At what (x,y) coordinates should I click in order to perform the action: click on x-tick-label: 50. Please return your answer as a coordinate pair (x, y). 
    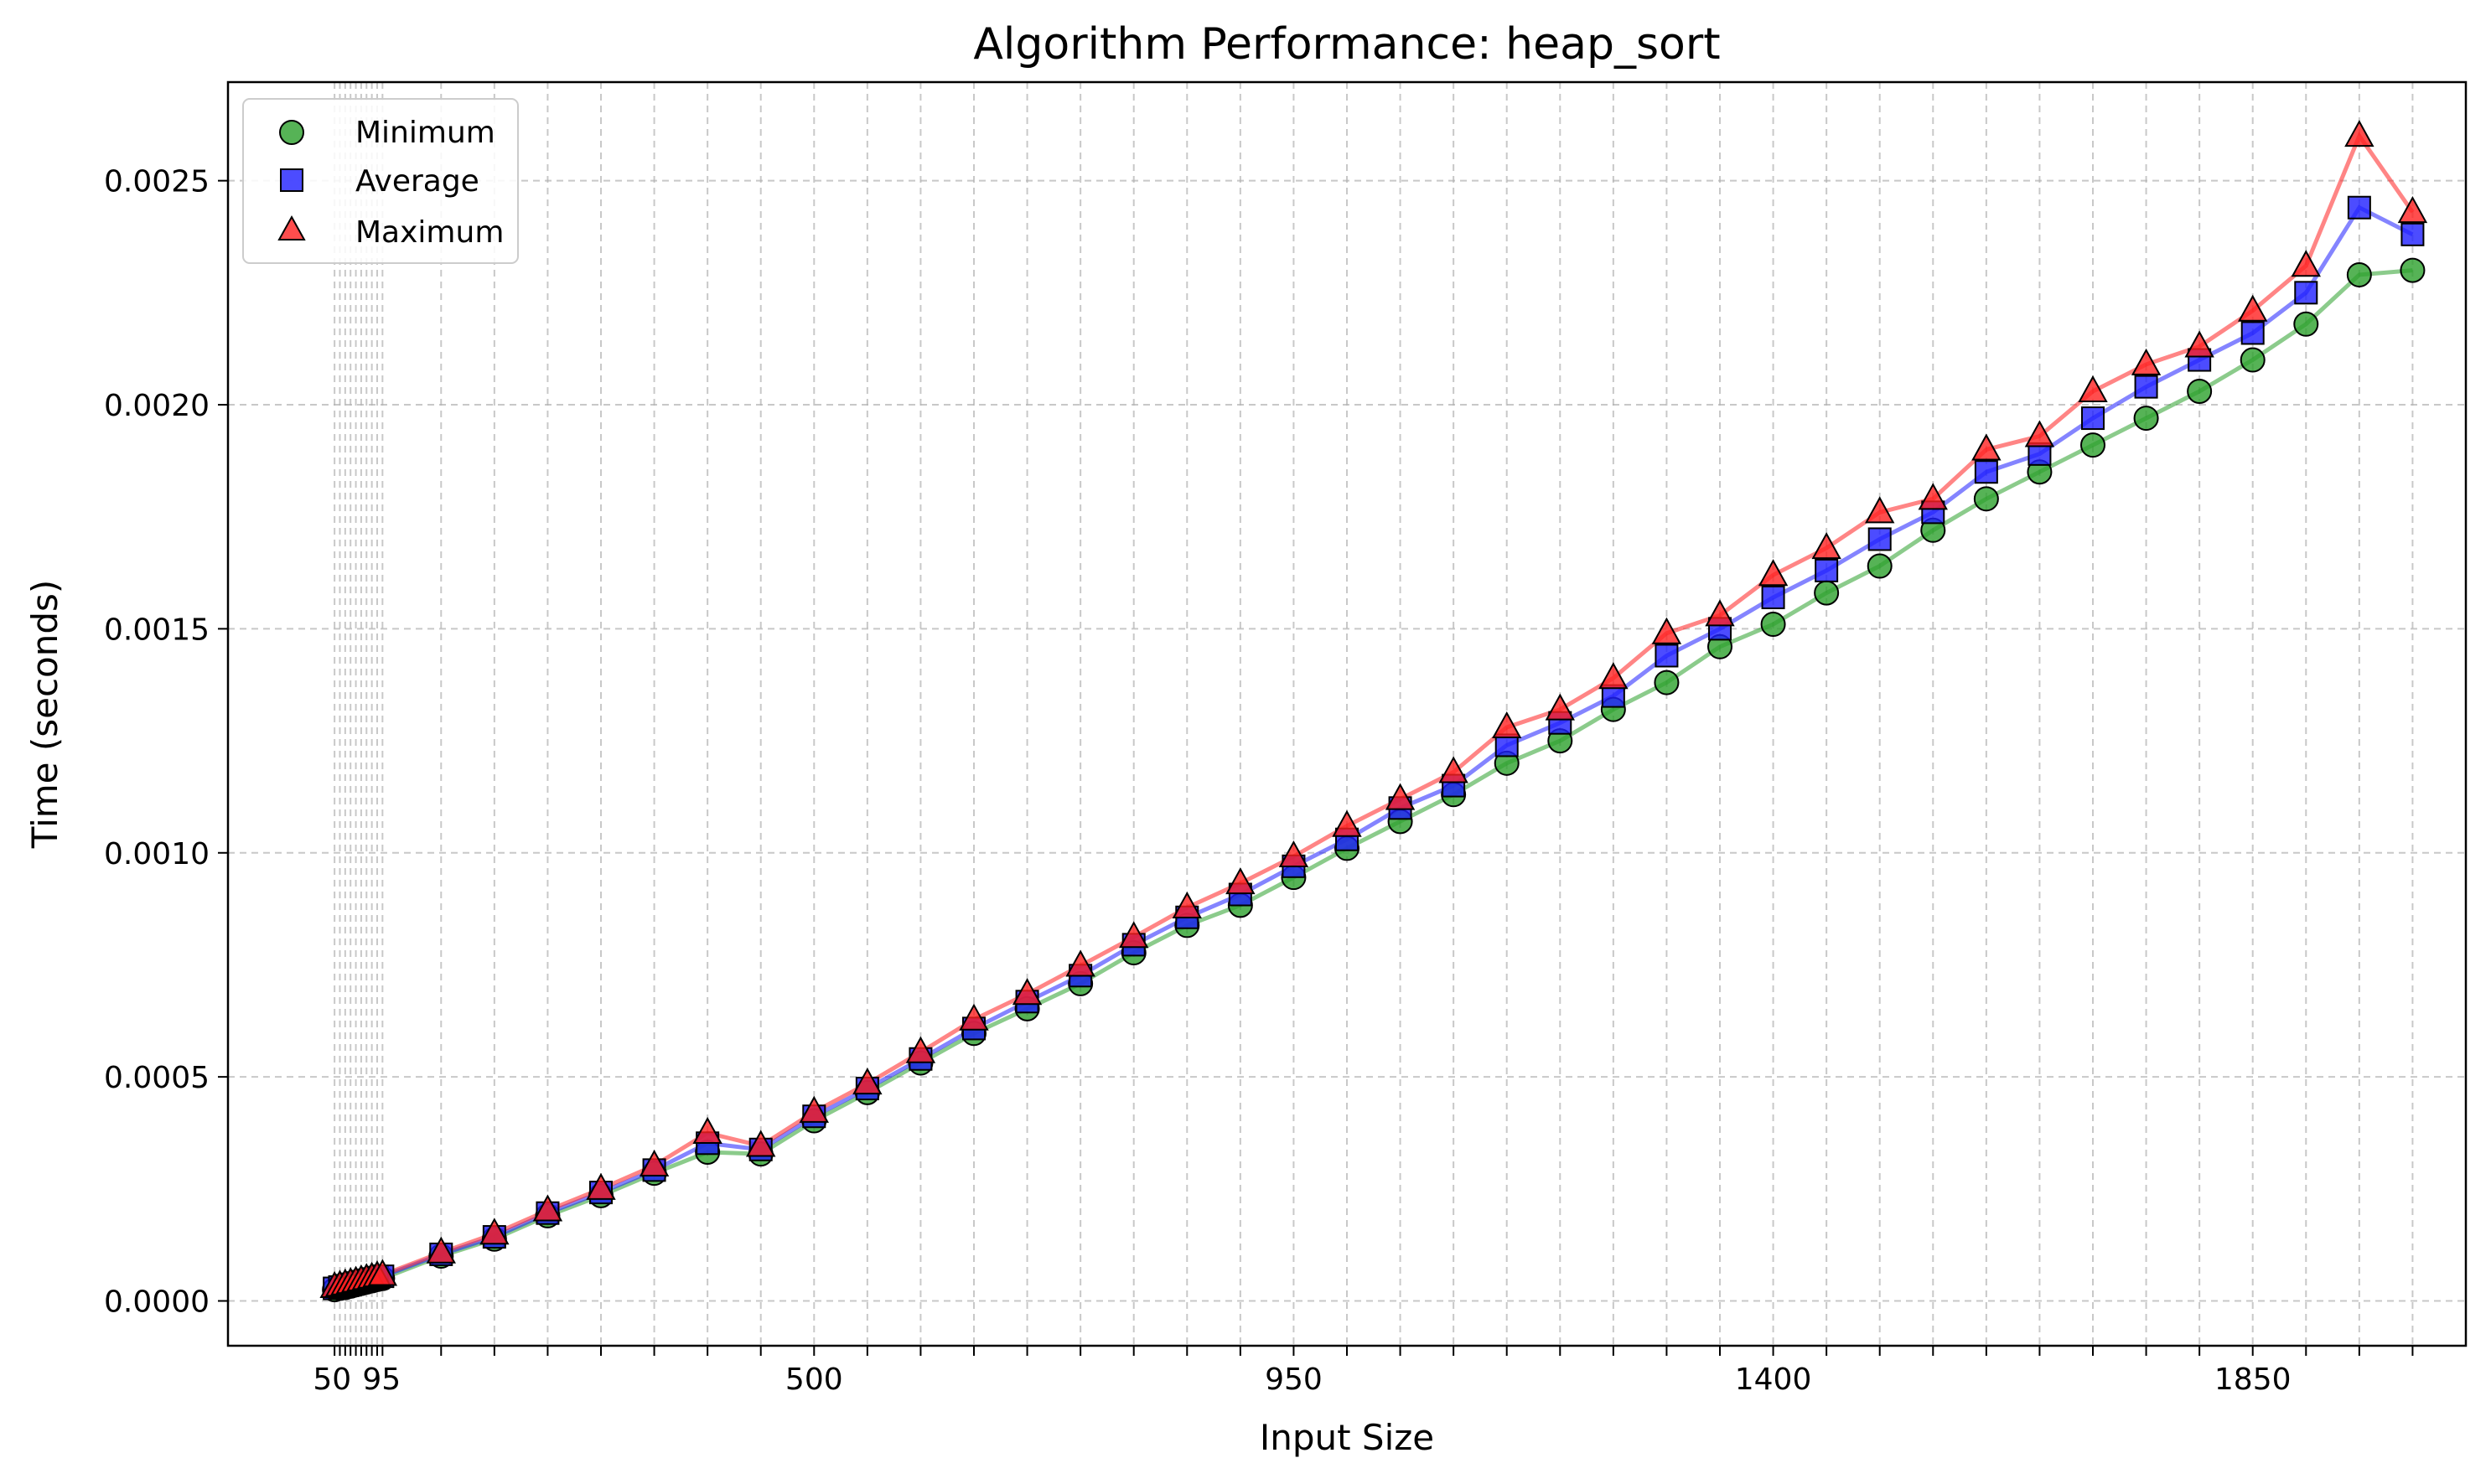
    Looking at the image, I should click on (332, 1379).